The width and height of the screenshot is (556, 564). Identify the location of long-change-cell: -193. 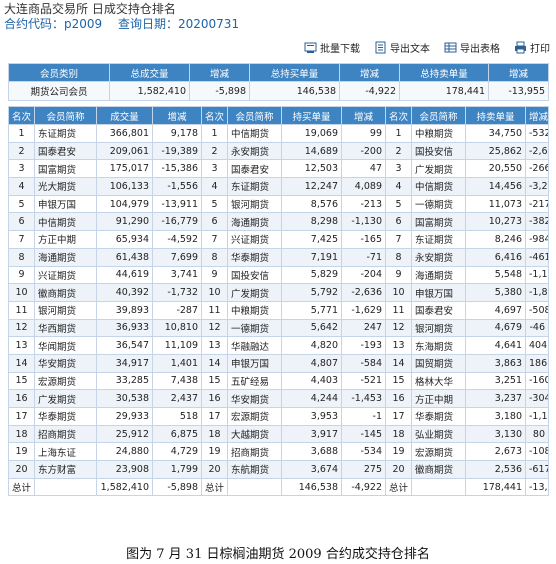
(363, 345).